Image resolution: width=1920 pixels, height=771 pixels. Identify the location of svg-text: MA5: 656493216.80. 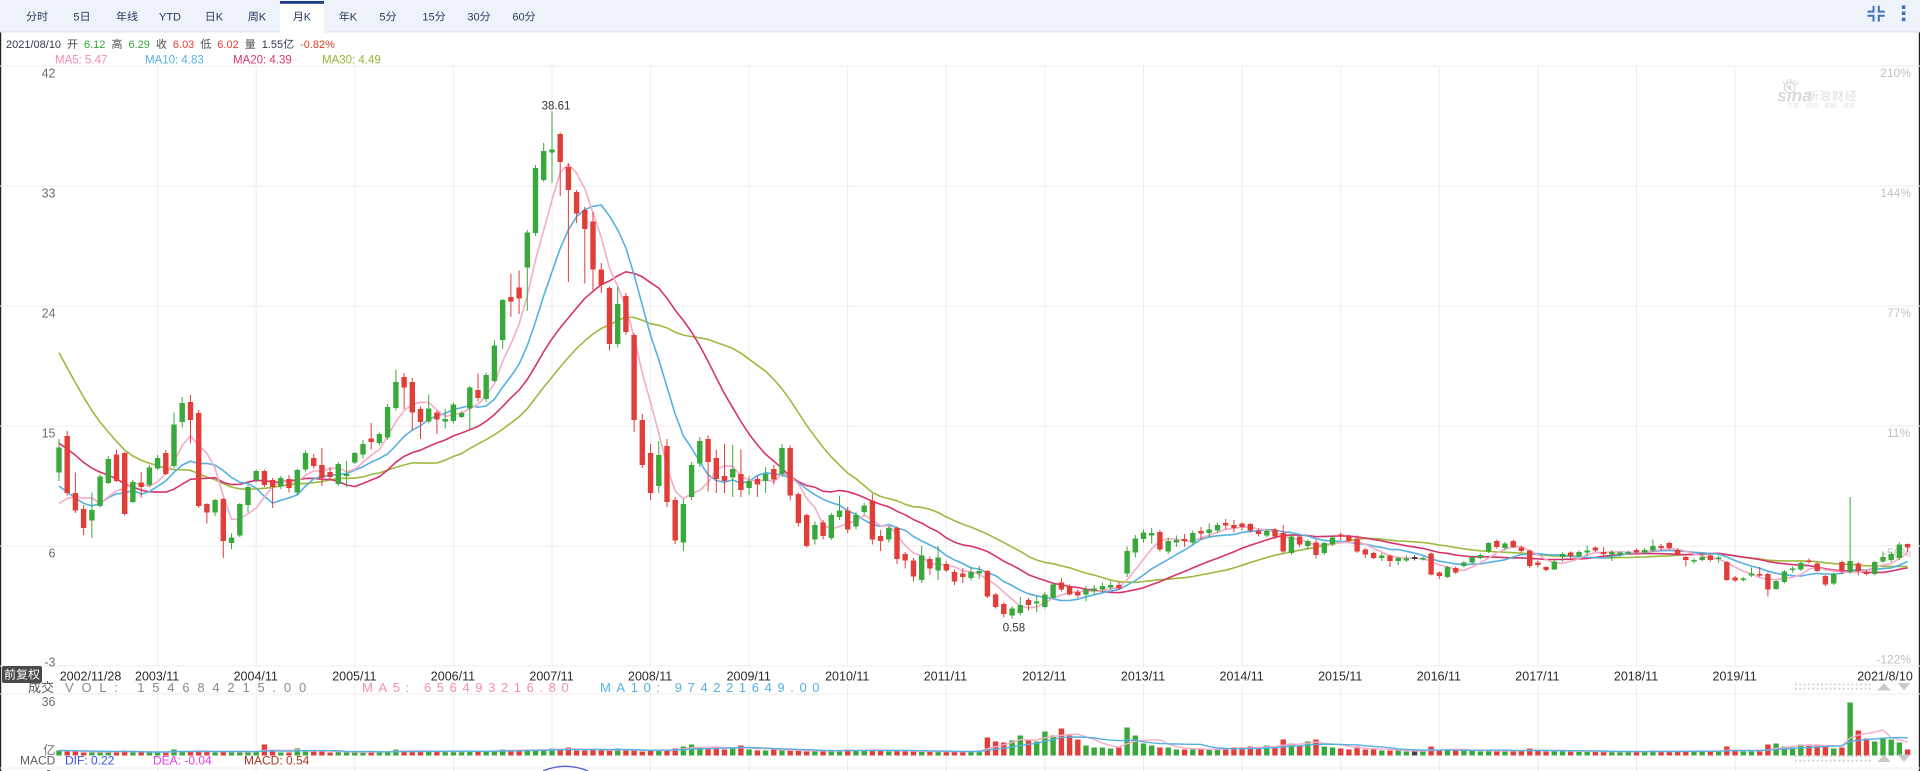
(468, 687).